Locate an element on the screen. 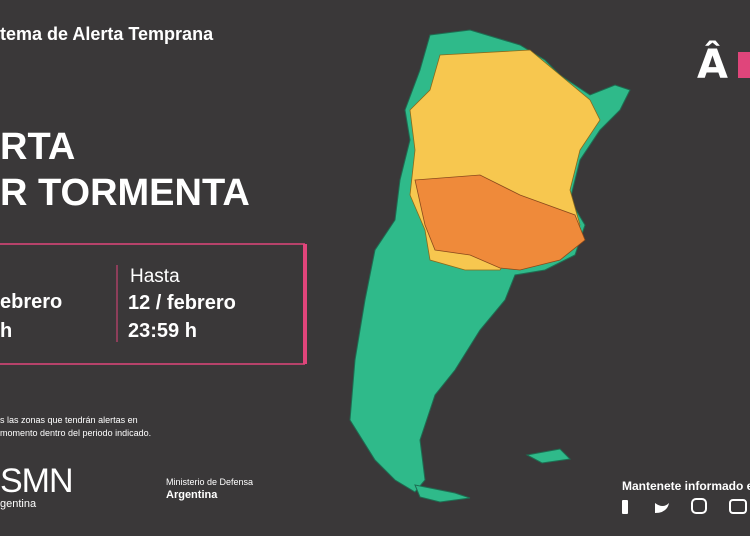 This screenshot has width=750, height=536. note-line1: s las zonas que tendrán alertas en is located at coordinates (69, 420).